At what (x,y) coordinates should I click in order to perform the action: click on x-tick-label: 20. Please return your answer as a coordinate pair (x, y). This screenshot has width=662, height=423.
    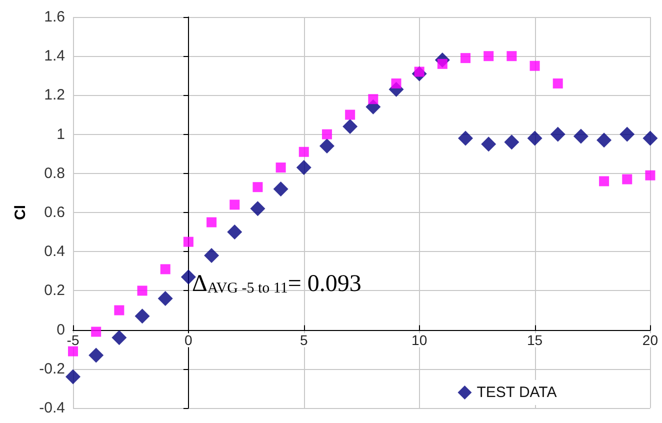
    Looking at the image, I should click on (650, 340).